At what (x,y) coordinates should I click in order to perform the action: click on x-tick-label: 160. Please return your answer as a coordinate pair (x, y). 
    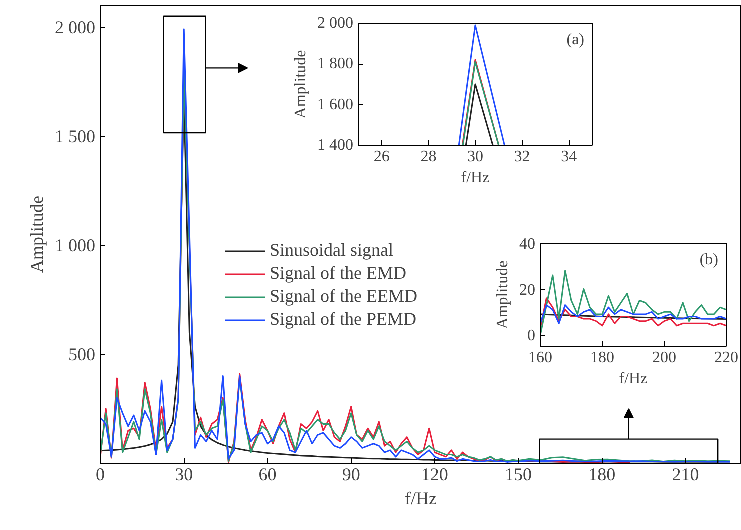
    Looking at the image, I should click on (540, 358).